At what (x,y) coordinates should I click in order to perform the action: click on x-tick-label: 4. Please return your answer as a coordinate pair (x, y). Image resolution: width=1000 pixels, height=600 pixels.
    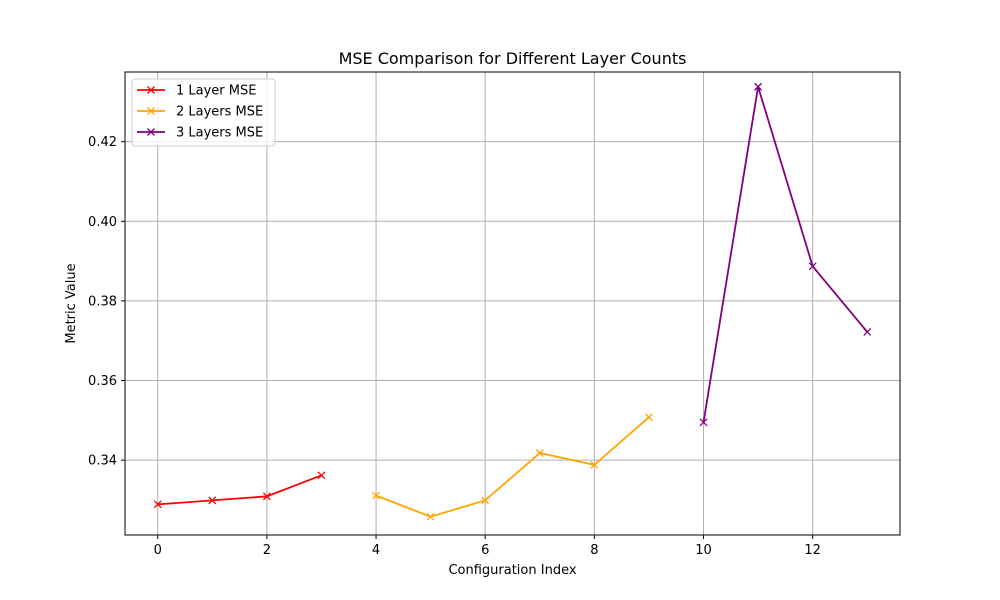
    Looking at the image, I should click on (376, 550).